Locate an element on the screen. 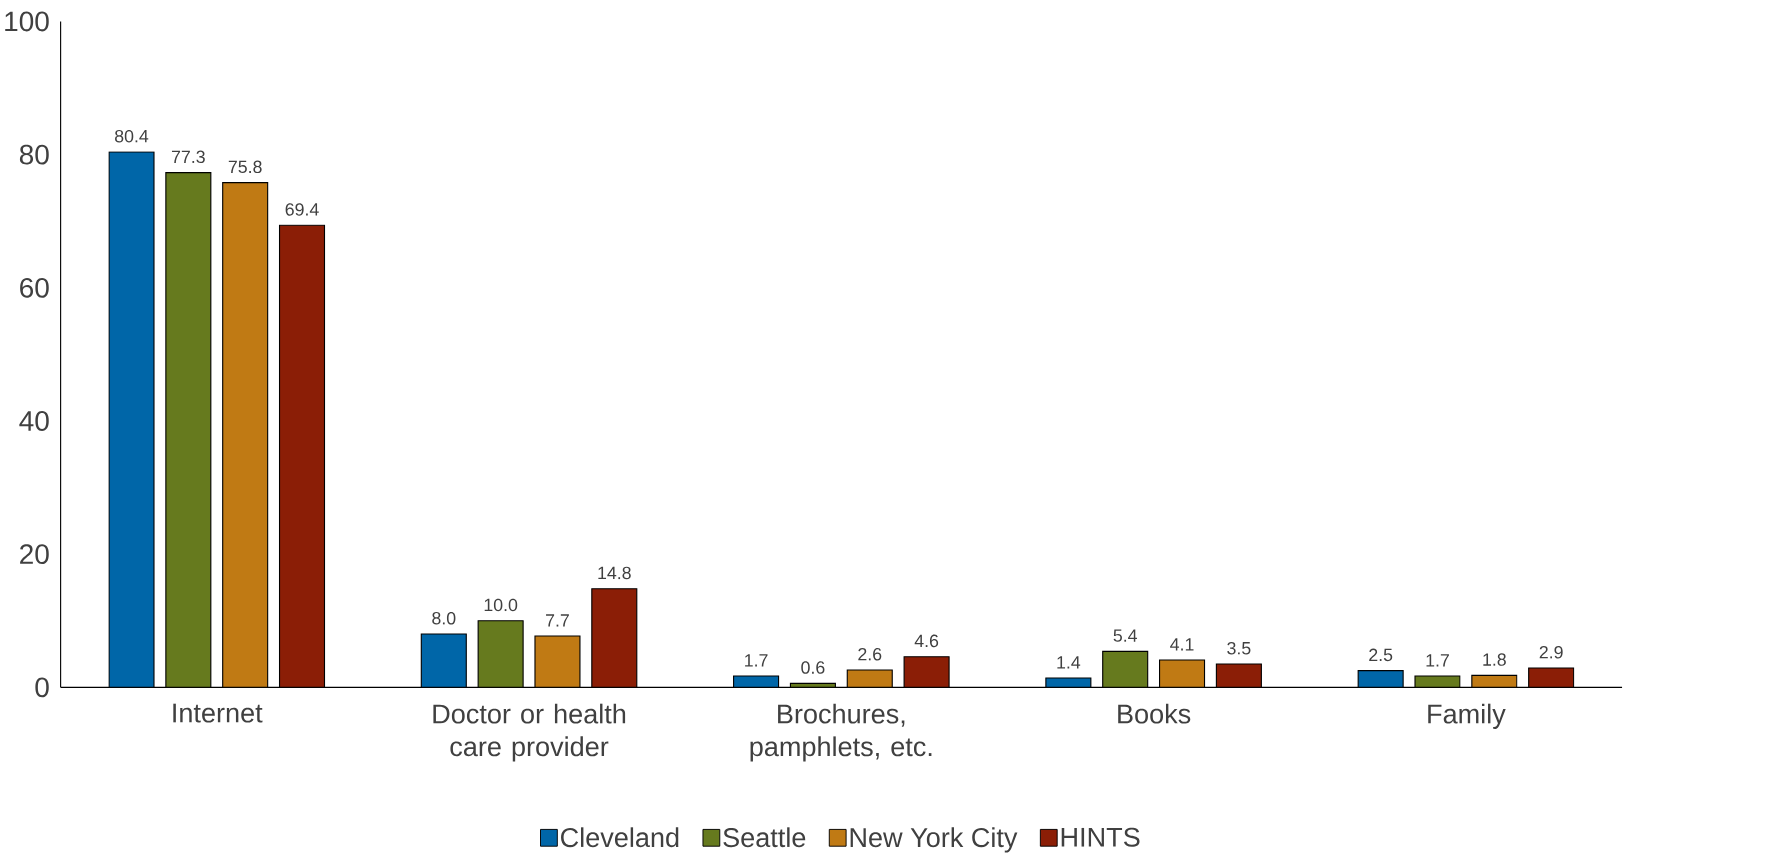  legend-label: Cleveland is located at coordinates (620, 837).